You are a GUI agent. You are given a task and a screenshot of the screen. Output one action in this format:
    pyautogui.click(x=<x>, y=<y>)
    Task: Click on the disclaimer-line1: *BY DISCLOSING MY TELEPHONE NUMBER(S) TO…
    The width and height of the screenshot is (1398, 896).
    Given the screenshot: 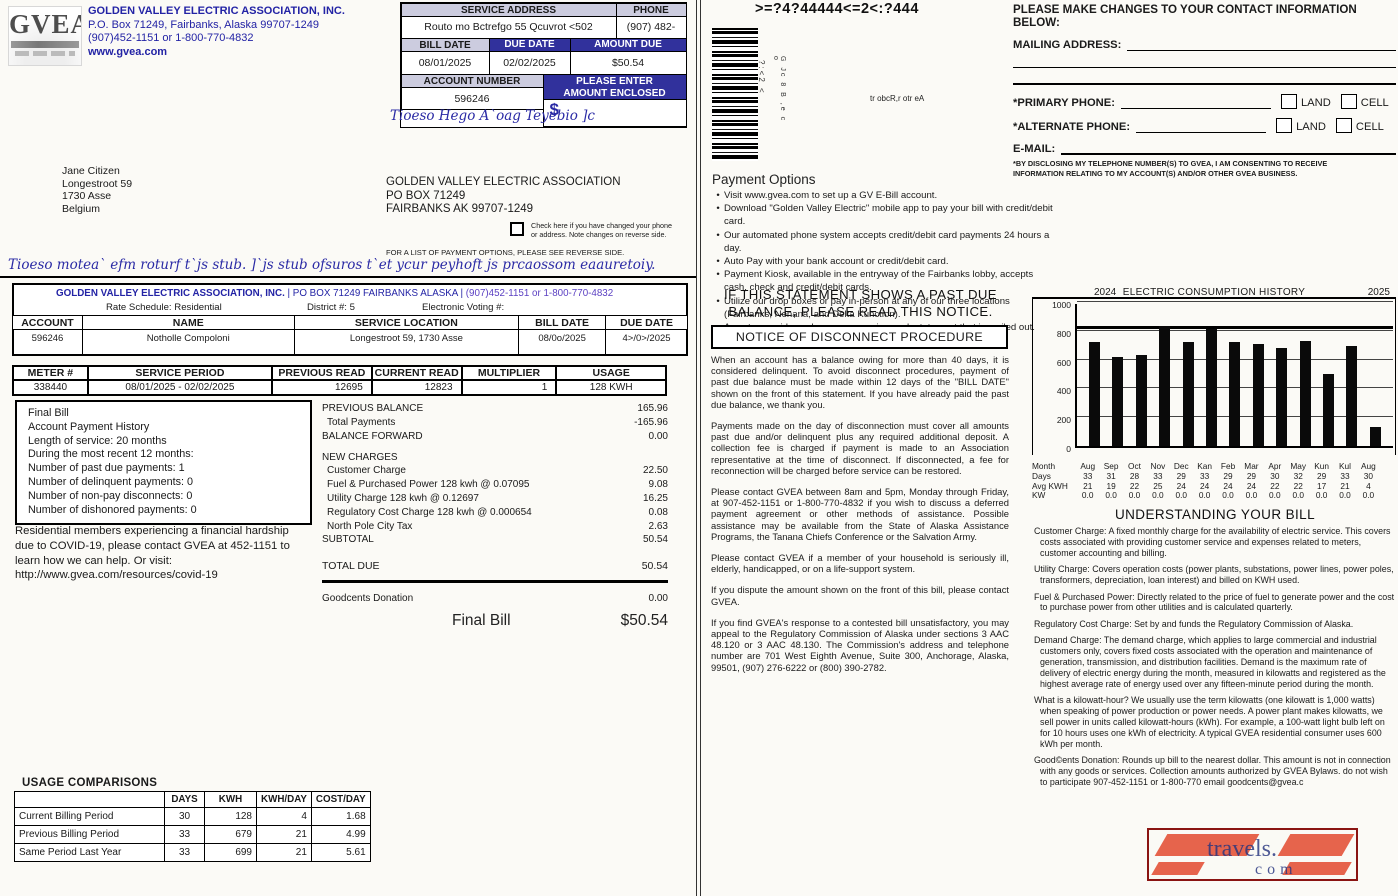 What is the action you would take?
    pyautogui.click(x=1170, y=163)
    